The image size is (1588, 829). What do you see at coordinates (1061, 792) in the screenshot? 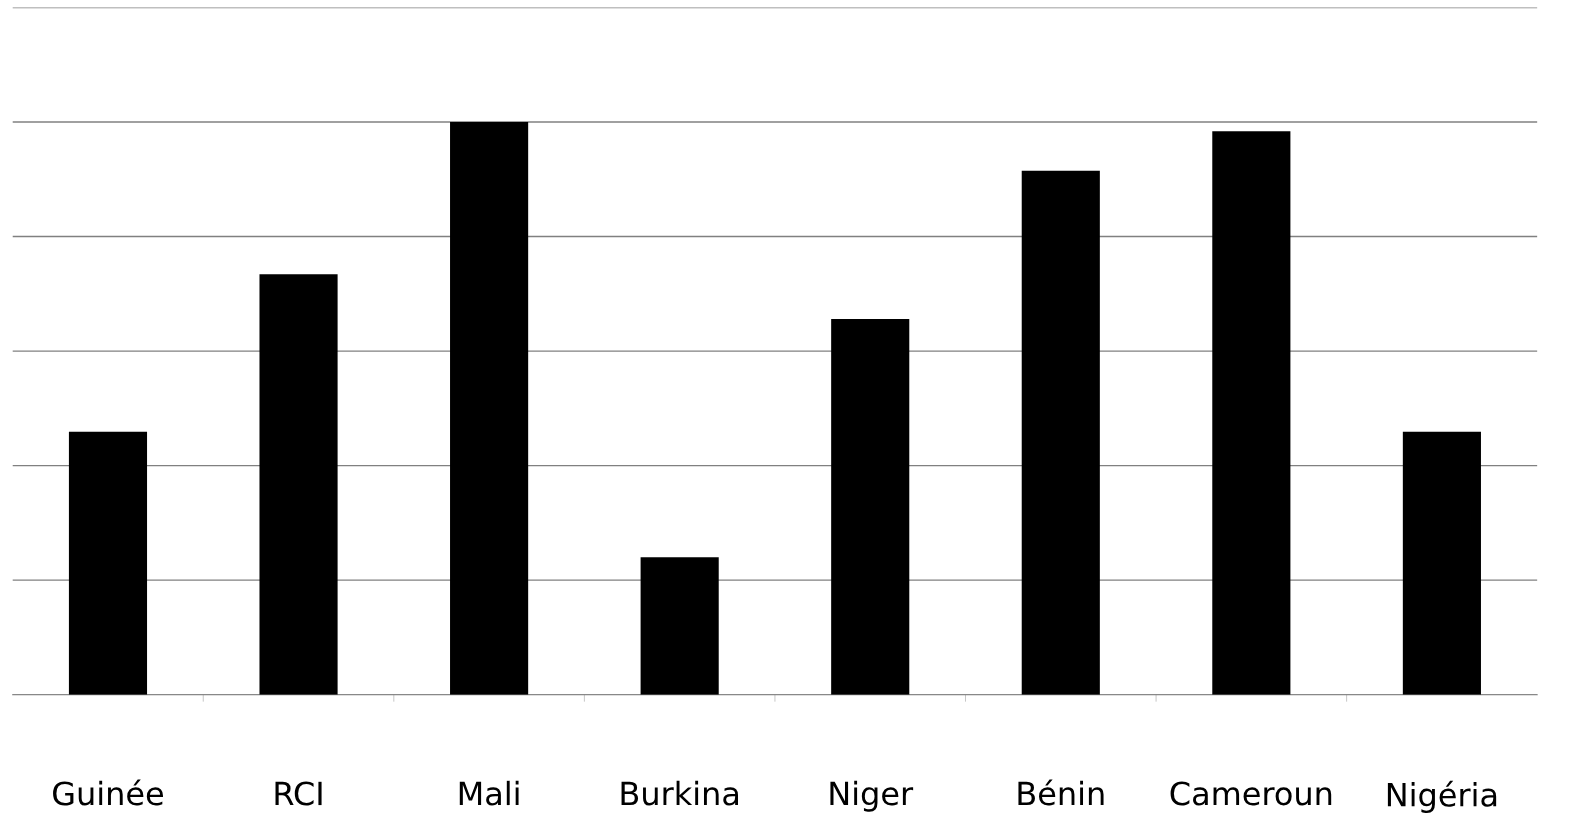
I see `x-tick-label: Bénin` at bounding box center [1061, 792].